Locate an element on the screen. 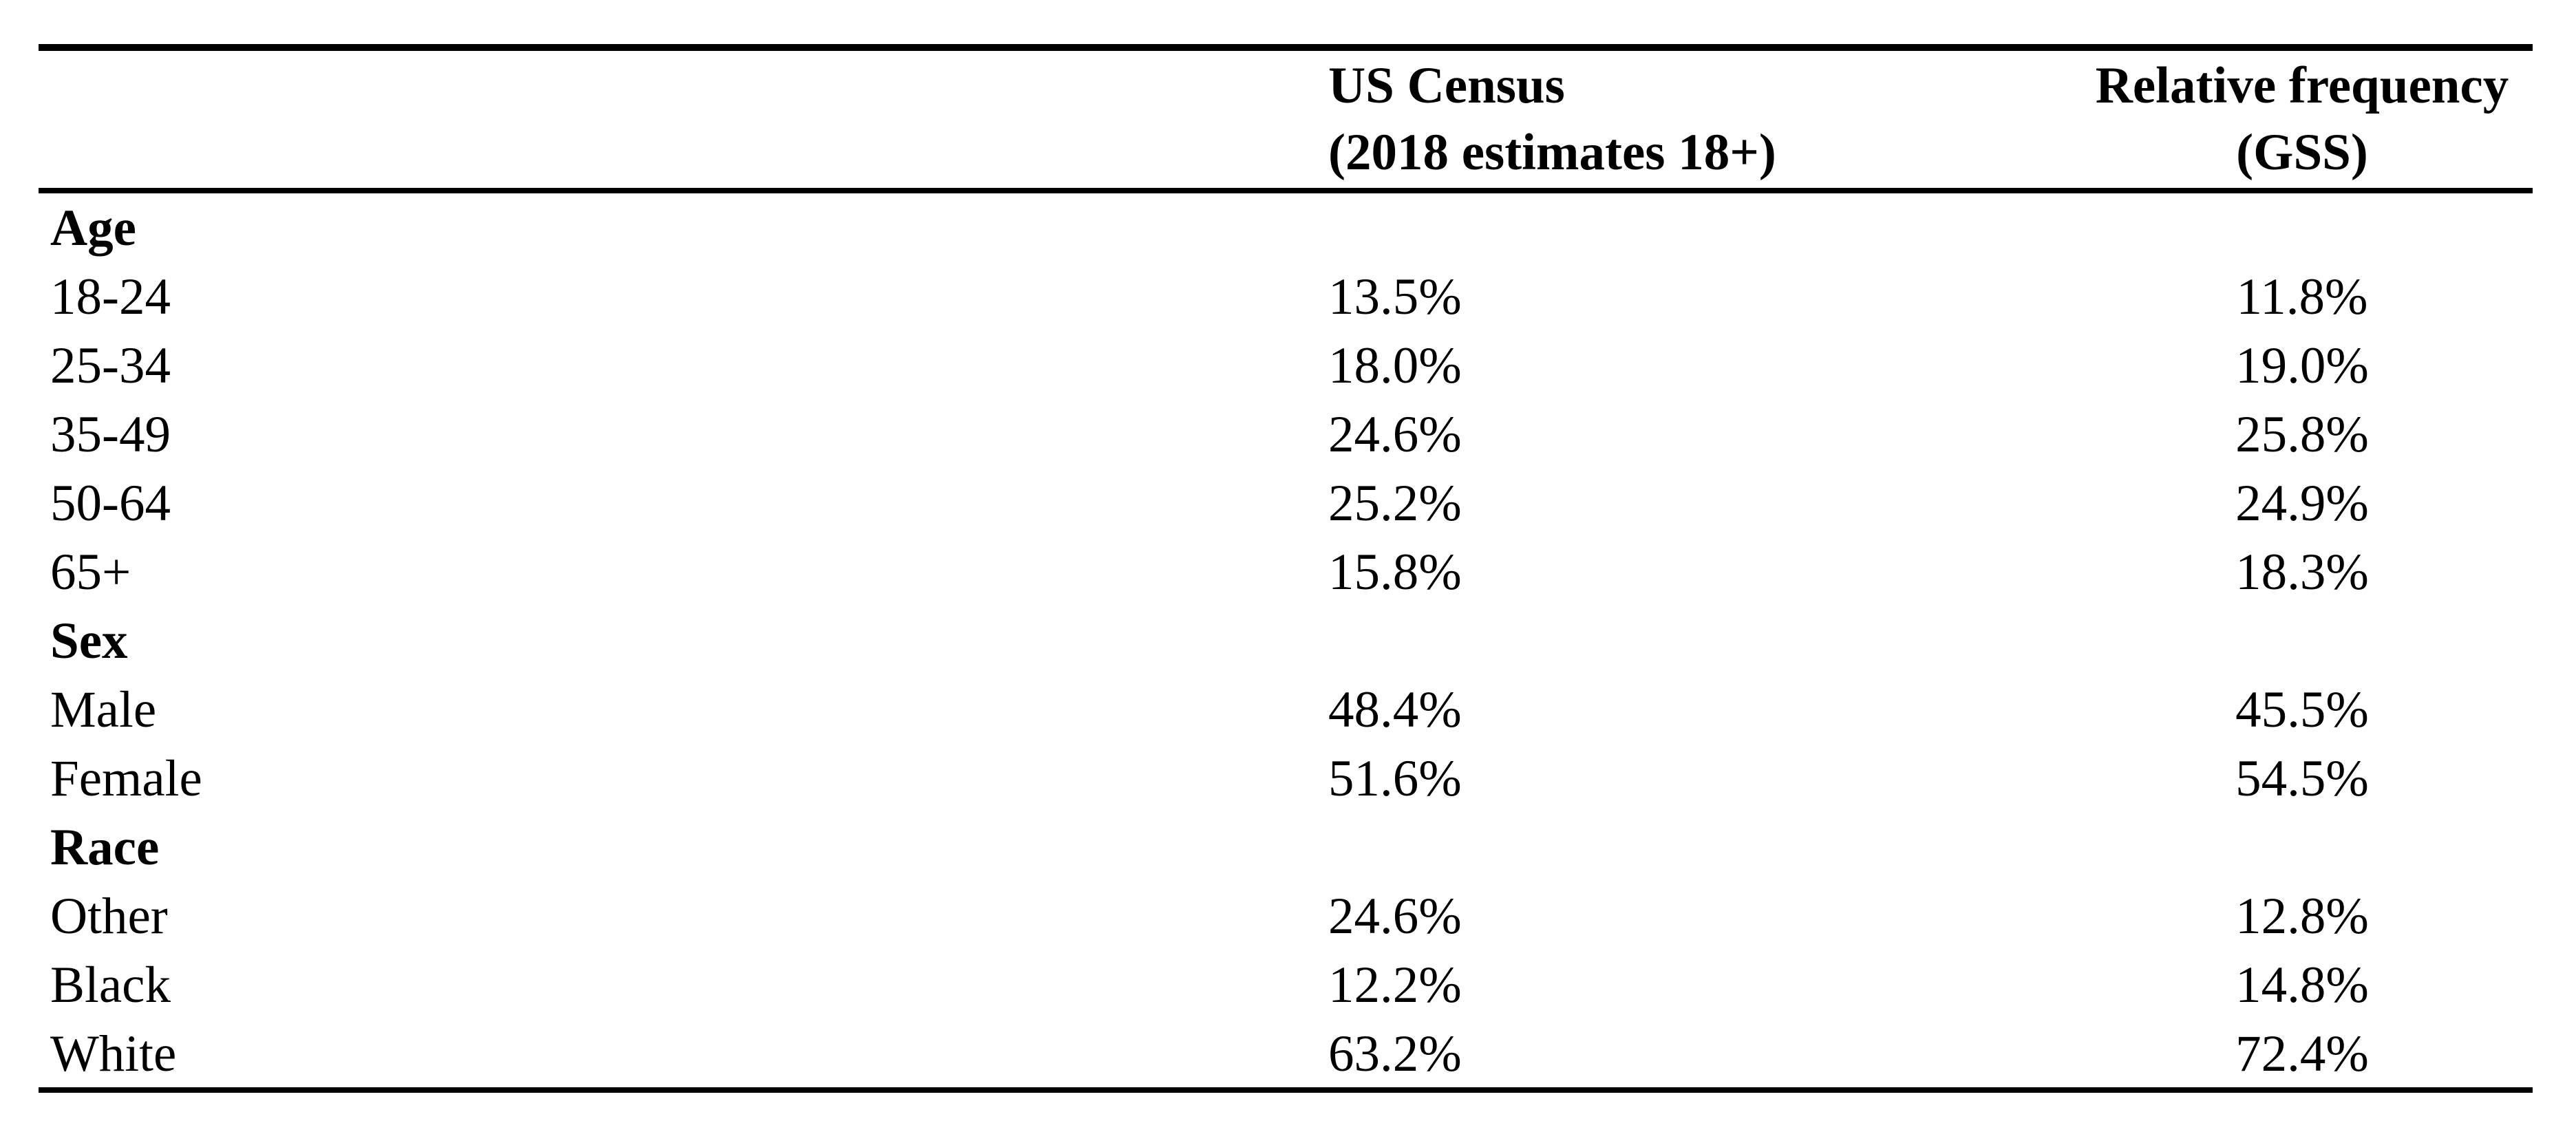 The image size is (2576, 1132). row-label: 18-24 is located at coordinates (110, 296).